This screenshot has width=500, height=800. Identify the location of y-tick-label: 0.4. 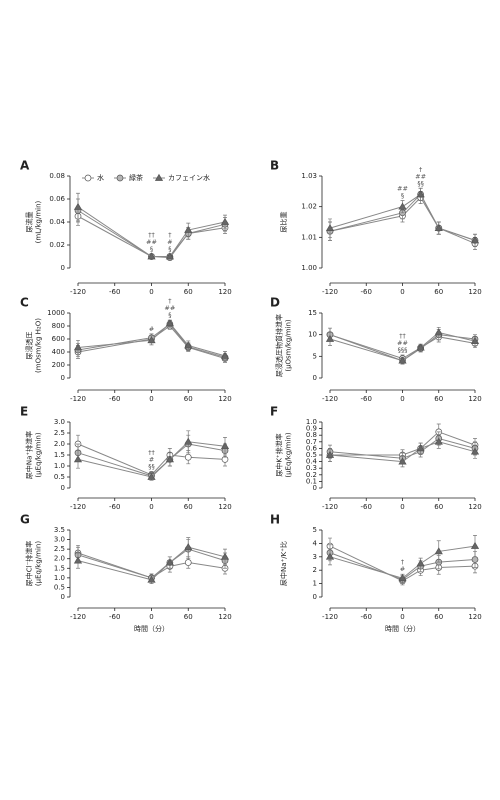
(312, 462).